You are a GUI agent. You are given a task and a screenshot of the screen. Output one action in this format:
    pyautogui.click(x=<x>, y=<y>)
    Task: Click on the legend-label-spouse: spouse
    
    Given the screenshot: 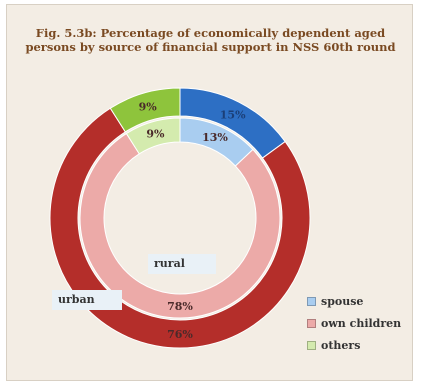 What is the action you would take?
    pyautogui.click(x=342, y=301)
    